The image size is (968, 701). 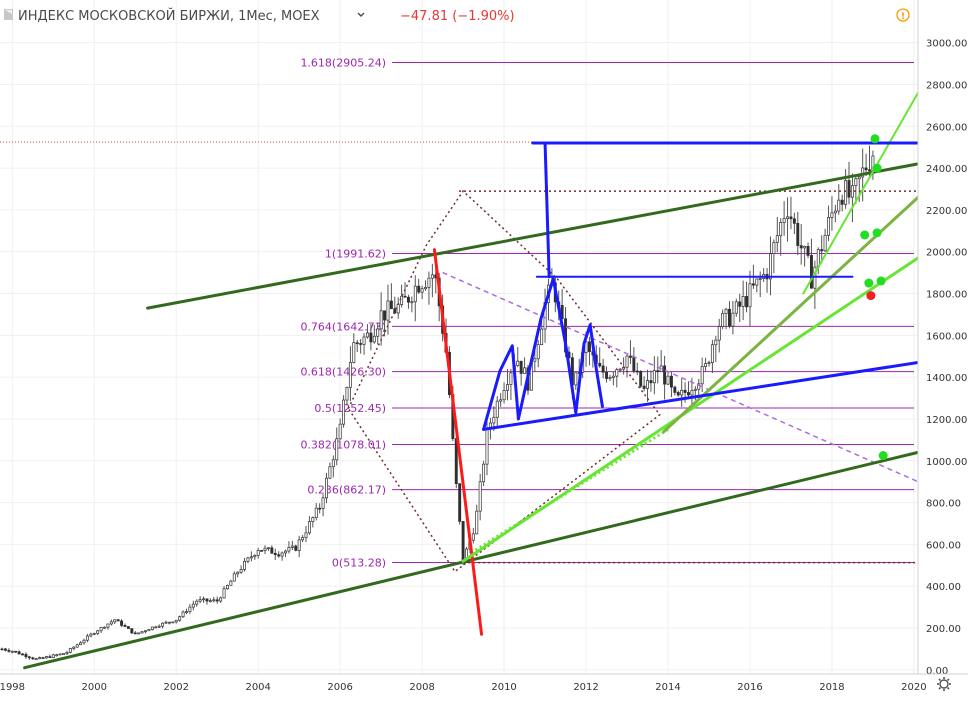 I want to click on symbol-title: ИНДЕКС МОСКОВСКОЙ БИРЖИ, 1Мес, MOEX, so click(x=169, y=16).